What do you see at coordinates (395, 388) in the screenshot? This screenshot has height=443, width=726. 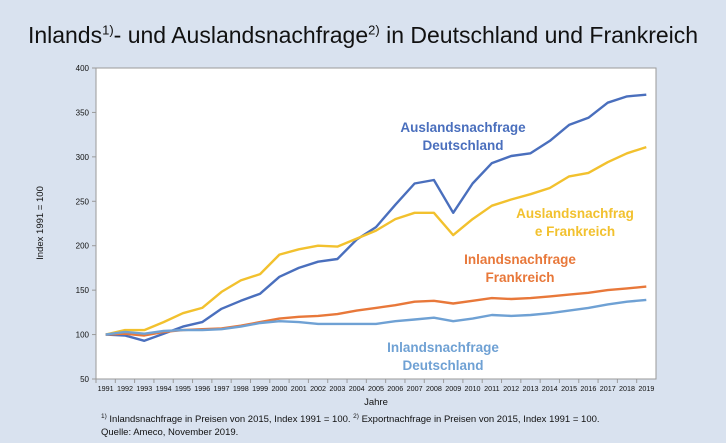 I see `x-tick-label: 2006` at bounding box center [395, 388].